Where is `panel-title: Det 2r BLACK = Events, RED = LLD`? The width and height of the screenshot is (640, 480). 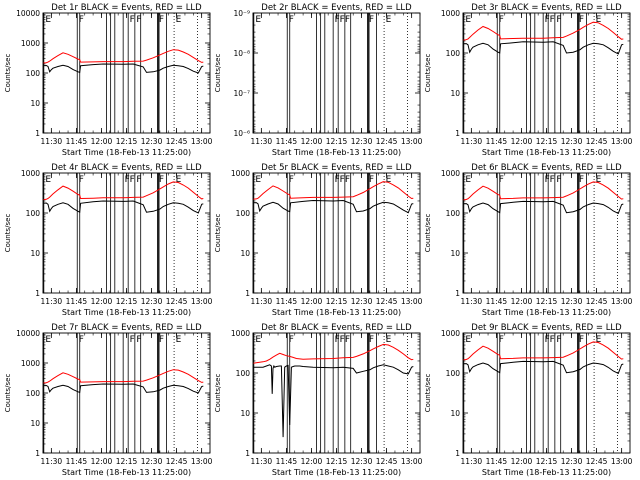 panel-title: Det 2r BLACK = Events, RED = LLD is located at coordinates (336, 8).